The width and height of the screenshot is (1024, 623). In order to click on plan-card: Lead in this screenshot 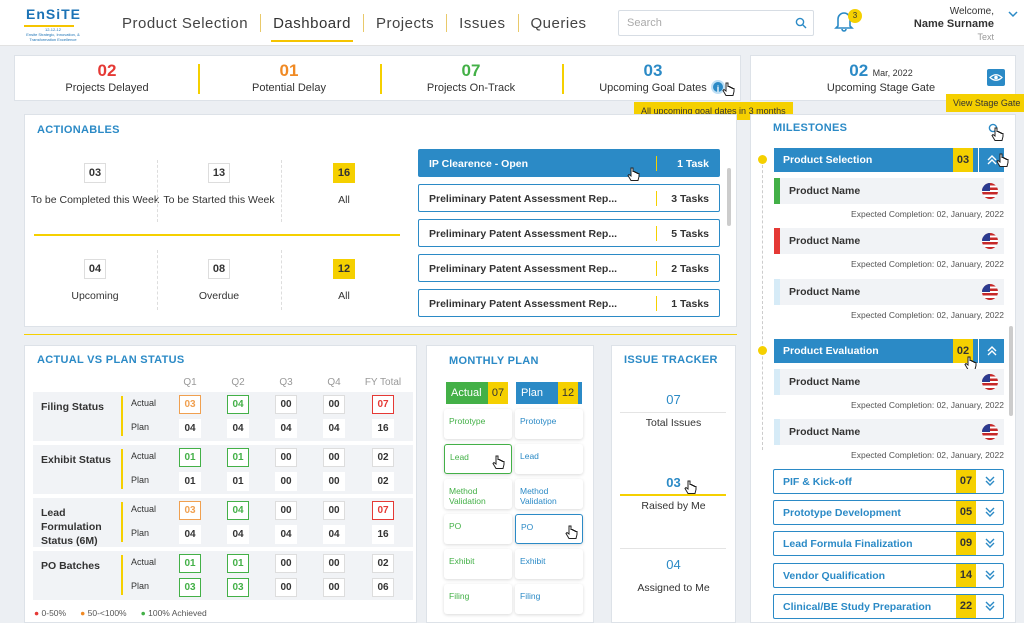, I will do `click(549, 459)`.